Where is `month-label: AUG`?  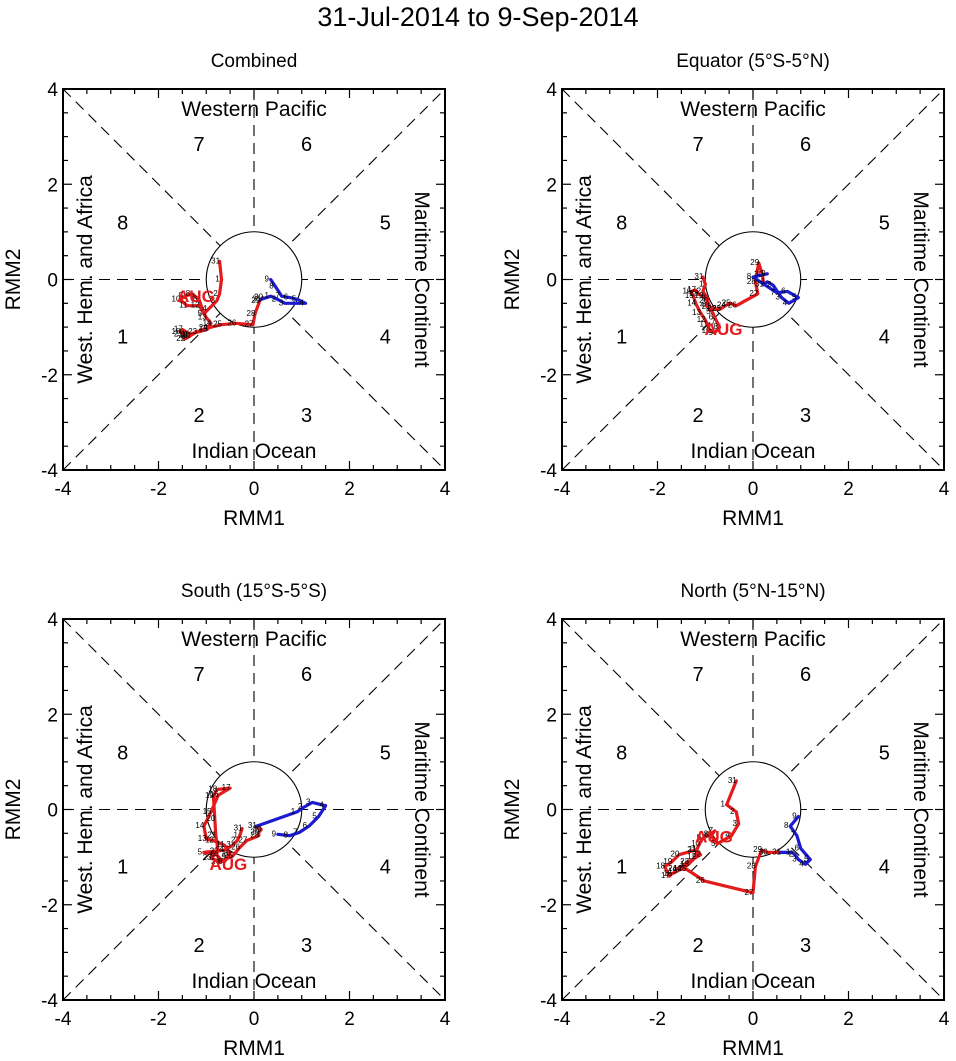
month-label: AUG is located at coordinates (724, 329).